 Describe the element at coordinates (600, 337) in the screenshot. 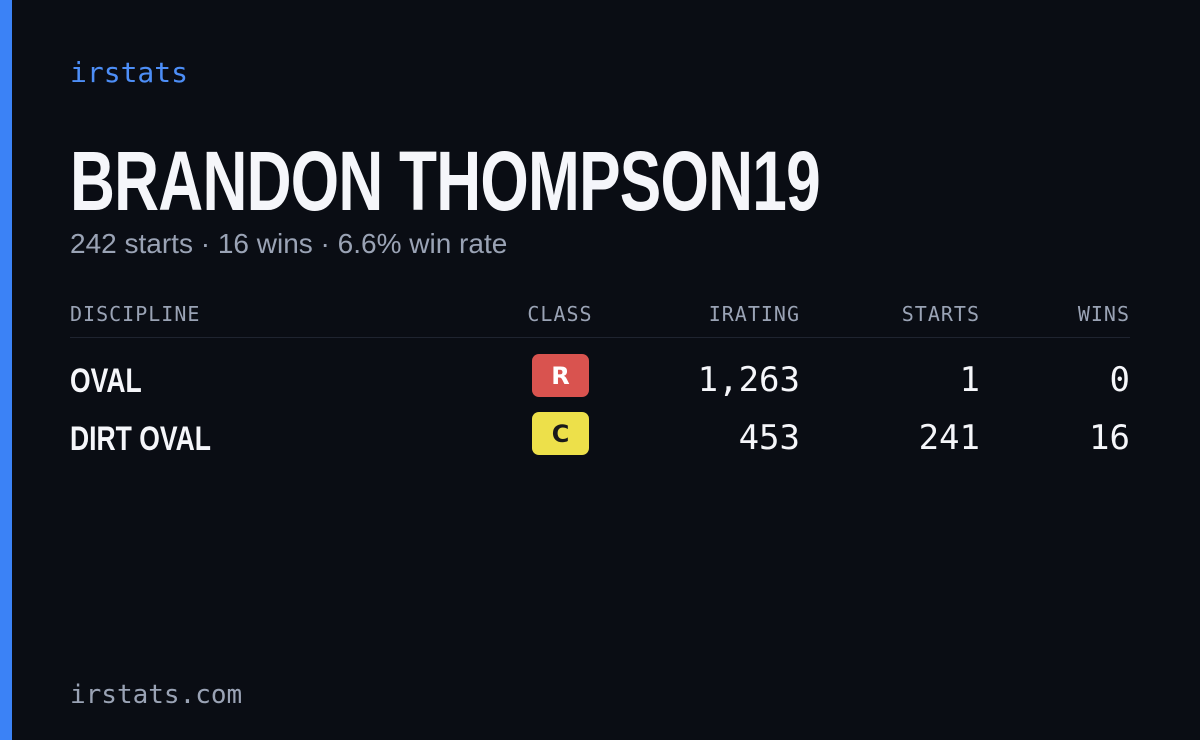

I see `divider` at that location.